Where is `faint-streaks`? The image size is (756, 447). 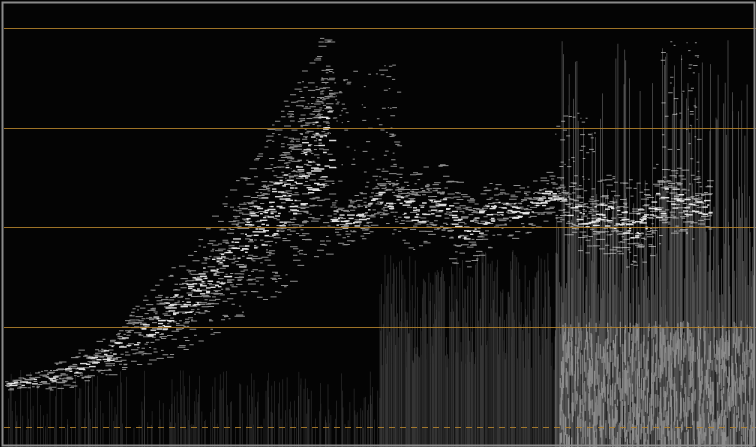
faint-streaks is located at coordinates (194, 408).